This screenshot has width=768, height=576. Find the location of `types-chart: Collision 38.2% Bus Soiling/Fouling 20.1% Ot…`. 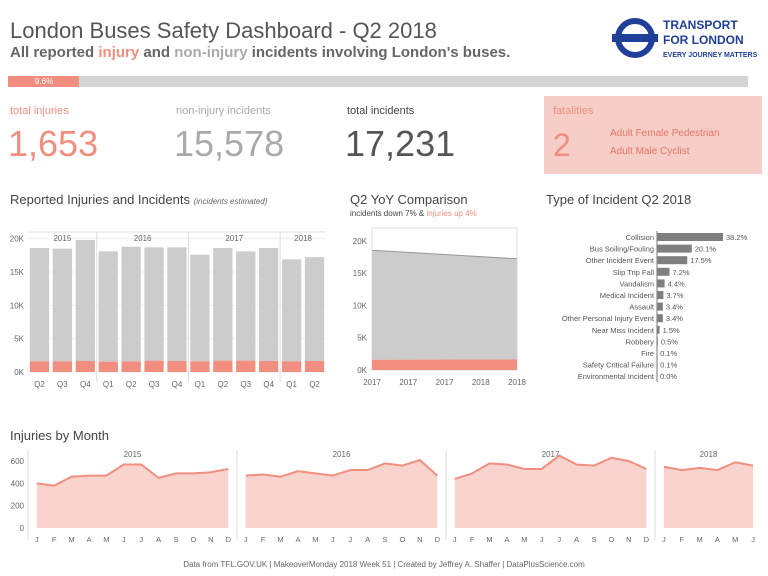

types-chart: Collision 38.2% Bus Soiling/Fouling 20.1% Ot… is located at coordinates (655, 306).